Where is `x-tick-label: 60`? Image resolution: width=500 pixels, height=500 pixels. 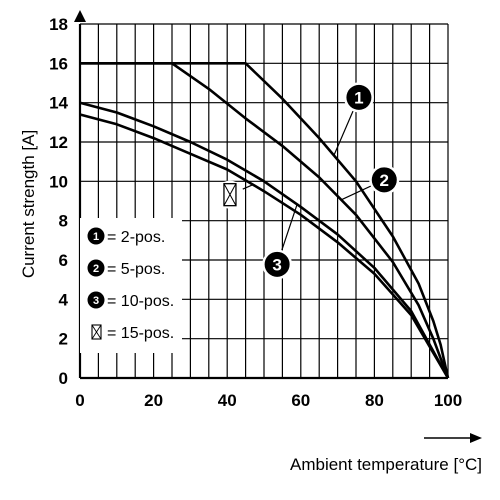 x-tick-label: 60 is located at coordinates (300, 400).